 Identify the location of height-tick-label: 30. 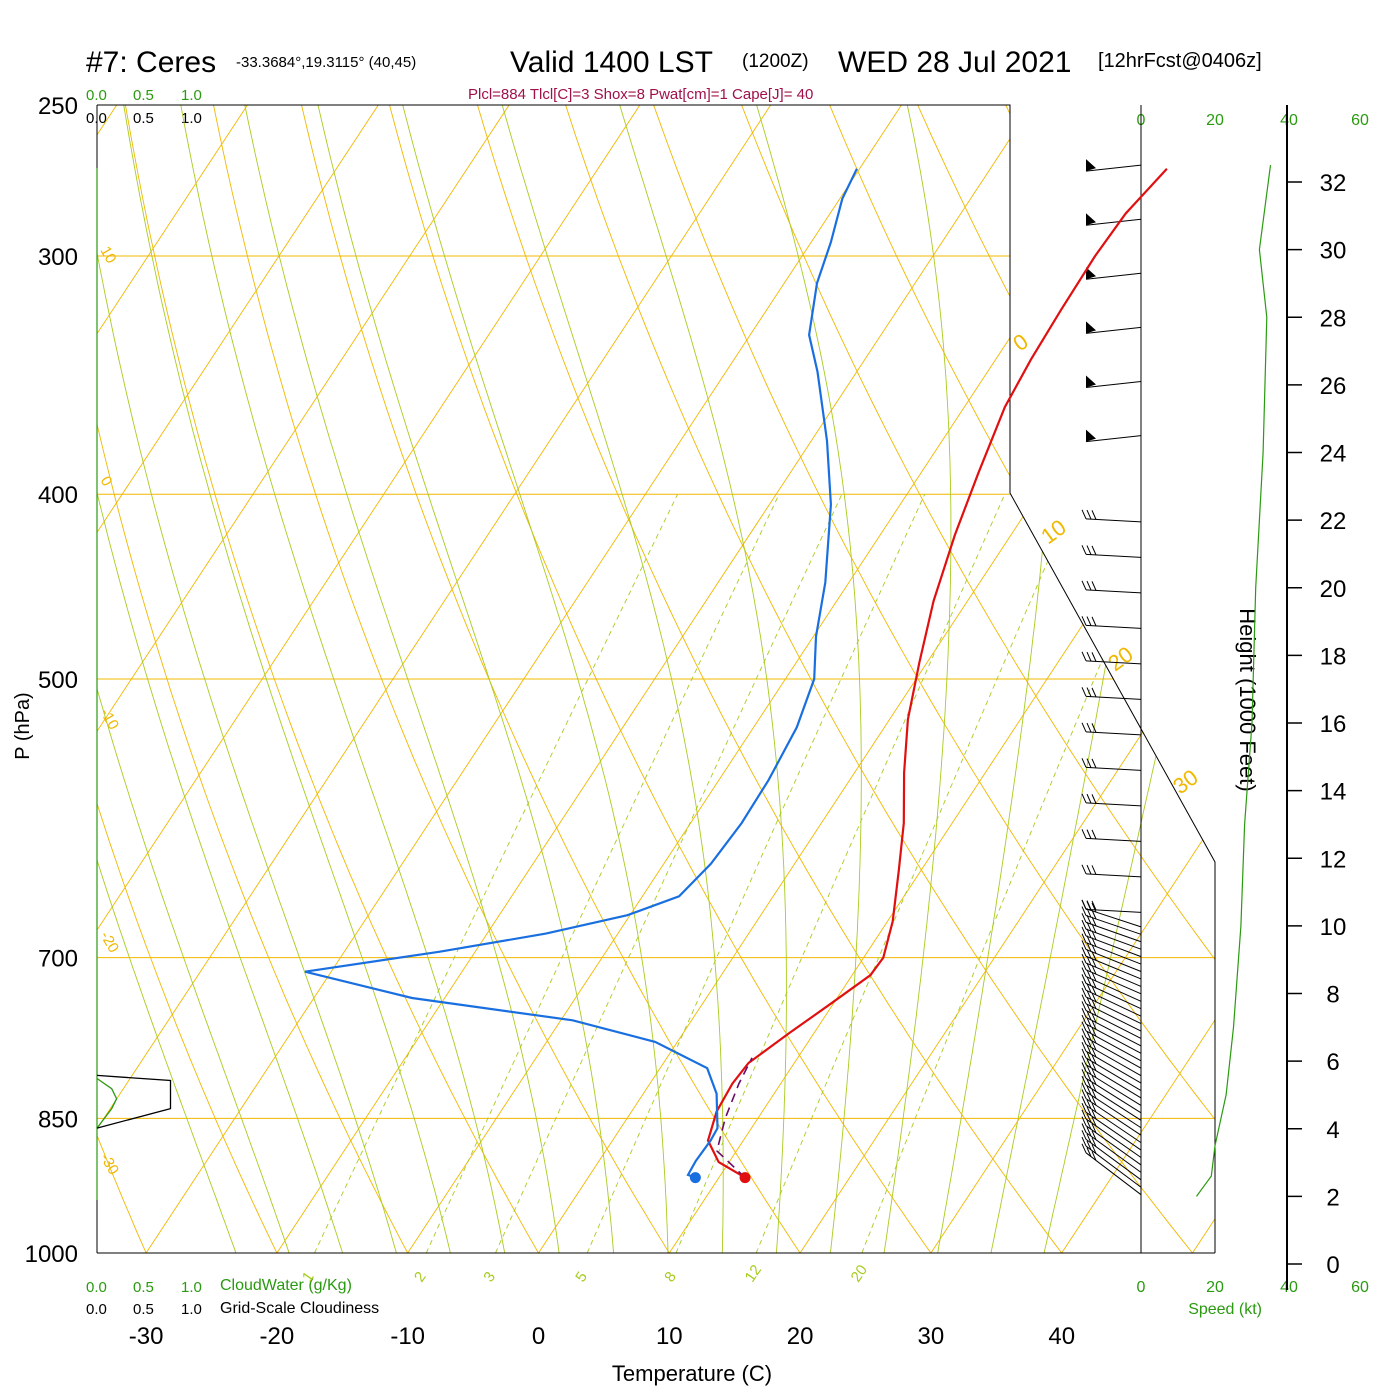
(1333, 251).